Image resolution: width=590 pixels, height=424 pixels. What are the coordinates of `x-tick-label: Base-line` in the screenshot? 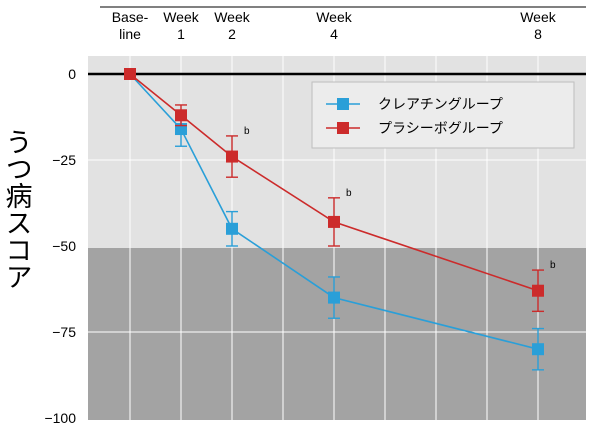 It's located at (130, 25).